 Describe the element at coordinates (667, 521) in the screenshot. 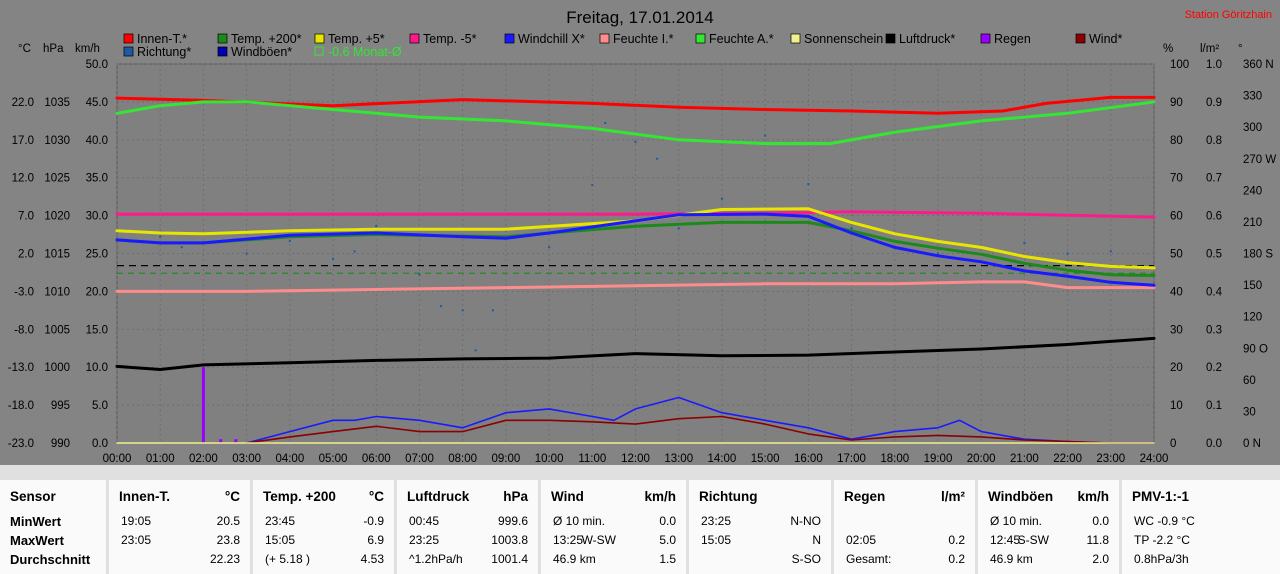

I see `stat-cell: 0.0` at that location.